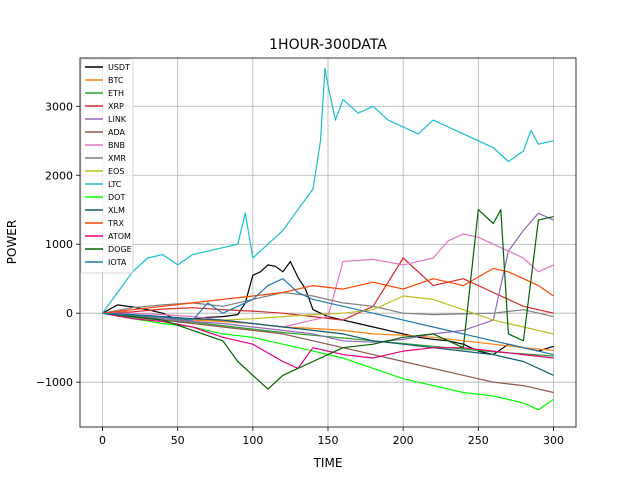 This screenshot has width=640, height=485. What do you see at coordinates (328, 440) in the screenshot?
I see `x-tick-label: 150` at bounding box center [328, 440].